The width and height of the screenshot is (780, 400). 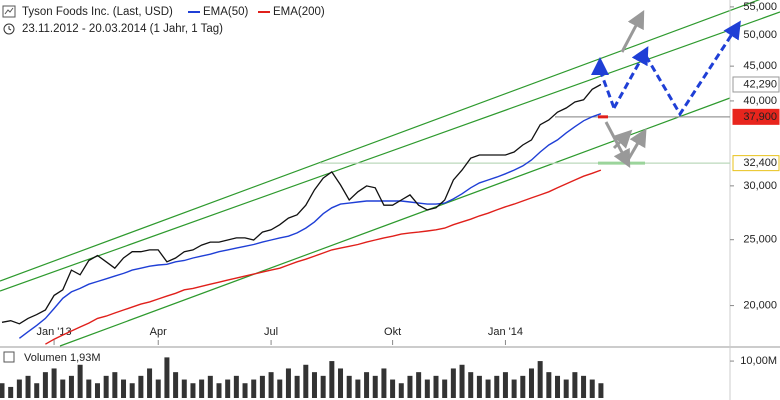 What do you see at coordinates (54, 332) in the screenshot?
I see `x-tick-label: Jan '13` at bounding box center [54, 332].